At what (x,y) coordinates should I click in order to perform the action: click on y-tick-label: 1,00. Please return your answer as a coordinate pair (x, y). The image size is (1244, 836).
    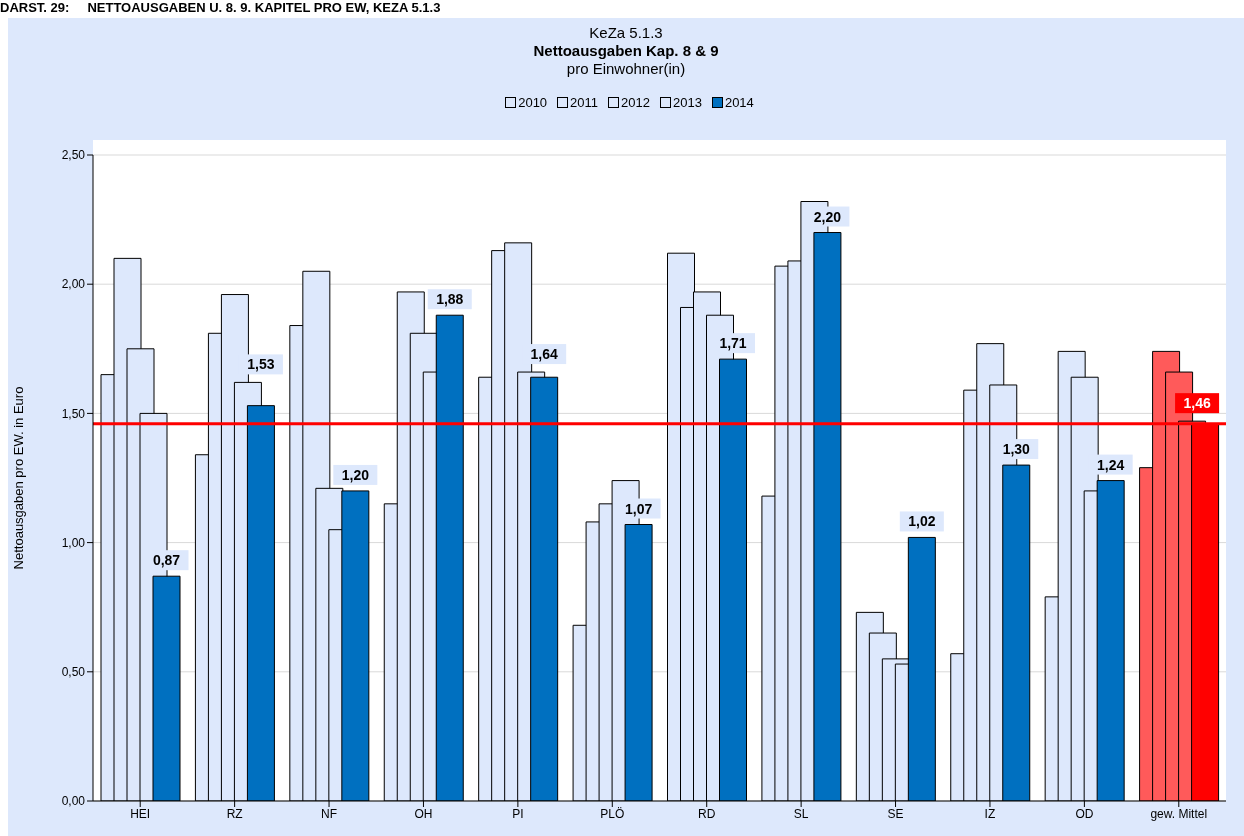
    Looking at the image, I should click on (73, 542).